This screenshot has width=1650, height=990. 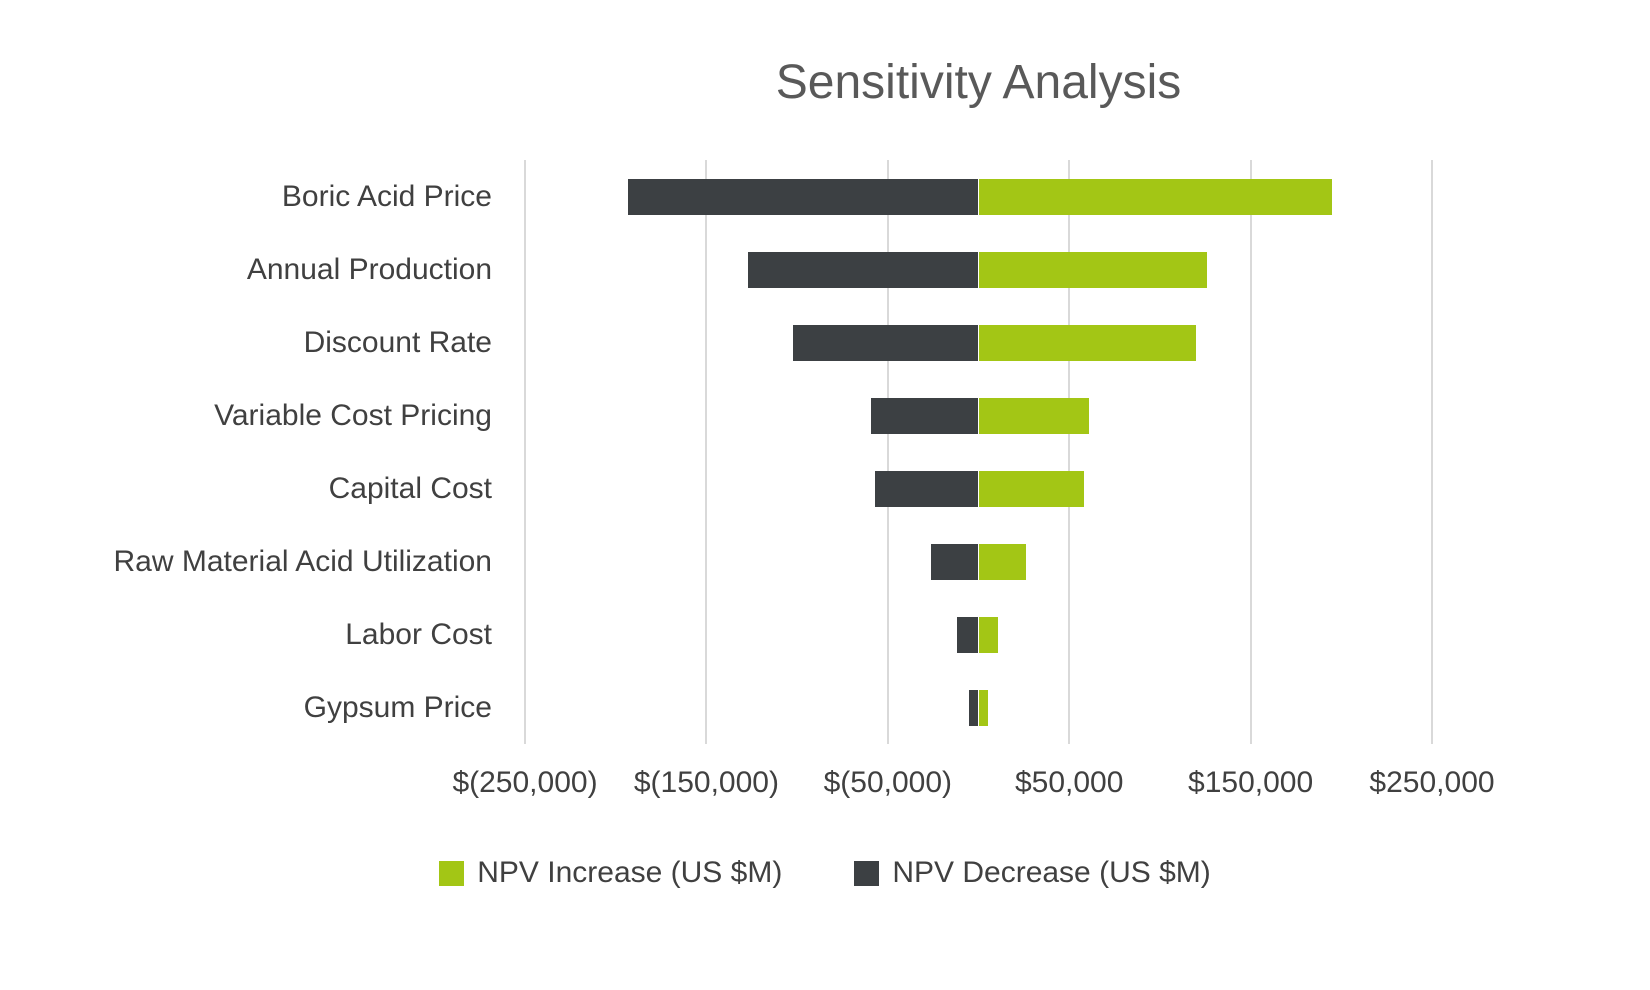 What do you see at coordinates (353, 415) in the screenshot?
I see `category-label: Variable Cost Pricing` at bounding box center [353, 415].